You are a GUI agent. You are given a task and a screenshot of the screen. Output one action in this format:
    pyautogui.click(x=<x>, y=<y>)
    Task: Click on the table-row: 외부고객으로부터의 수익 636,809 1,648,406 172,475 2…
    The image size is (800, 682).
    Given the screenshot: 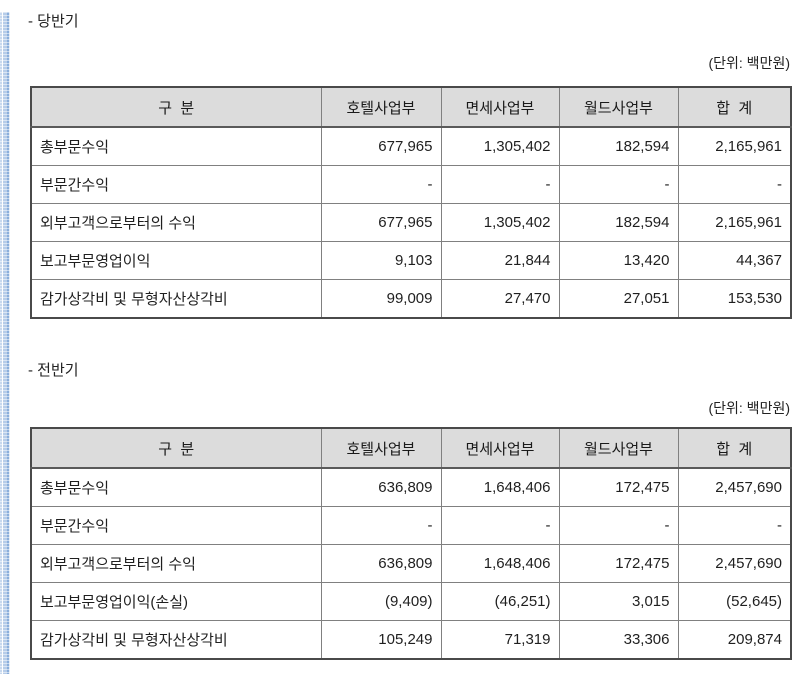 What is the action you would take?
    pyautogui.click(x=411, y=563)
    